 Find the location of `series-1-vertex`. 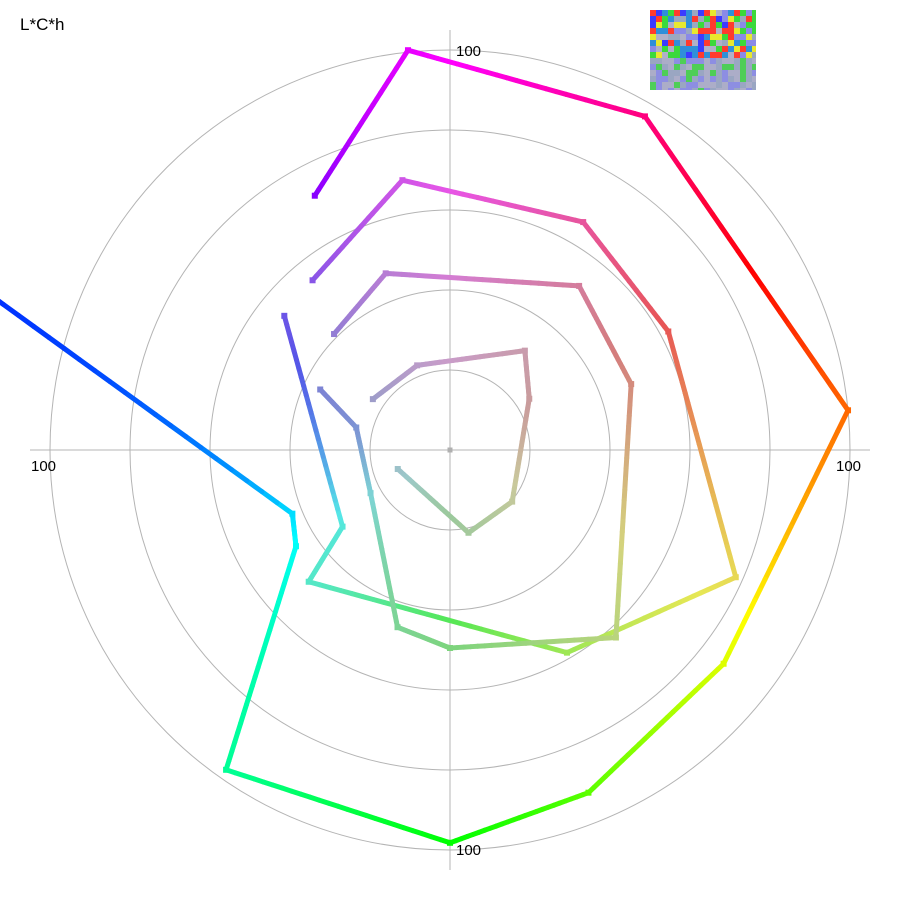

series-1-vertex is located at coordinates (407, 50).